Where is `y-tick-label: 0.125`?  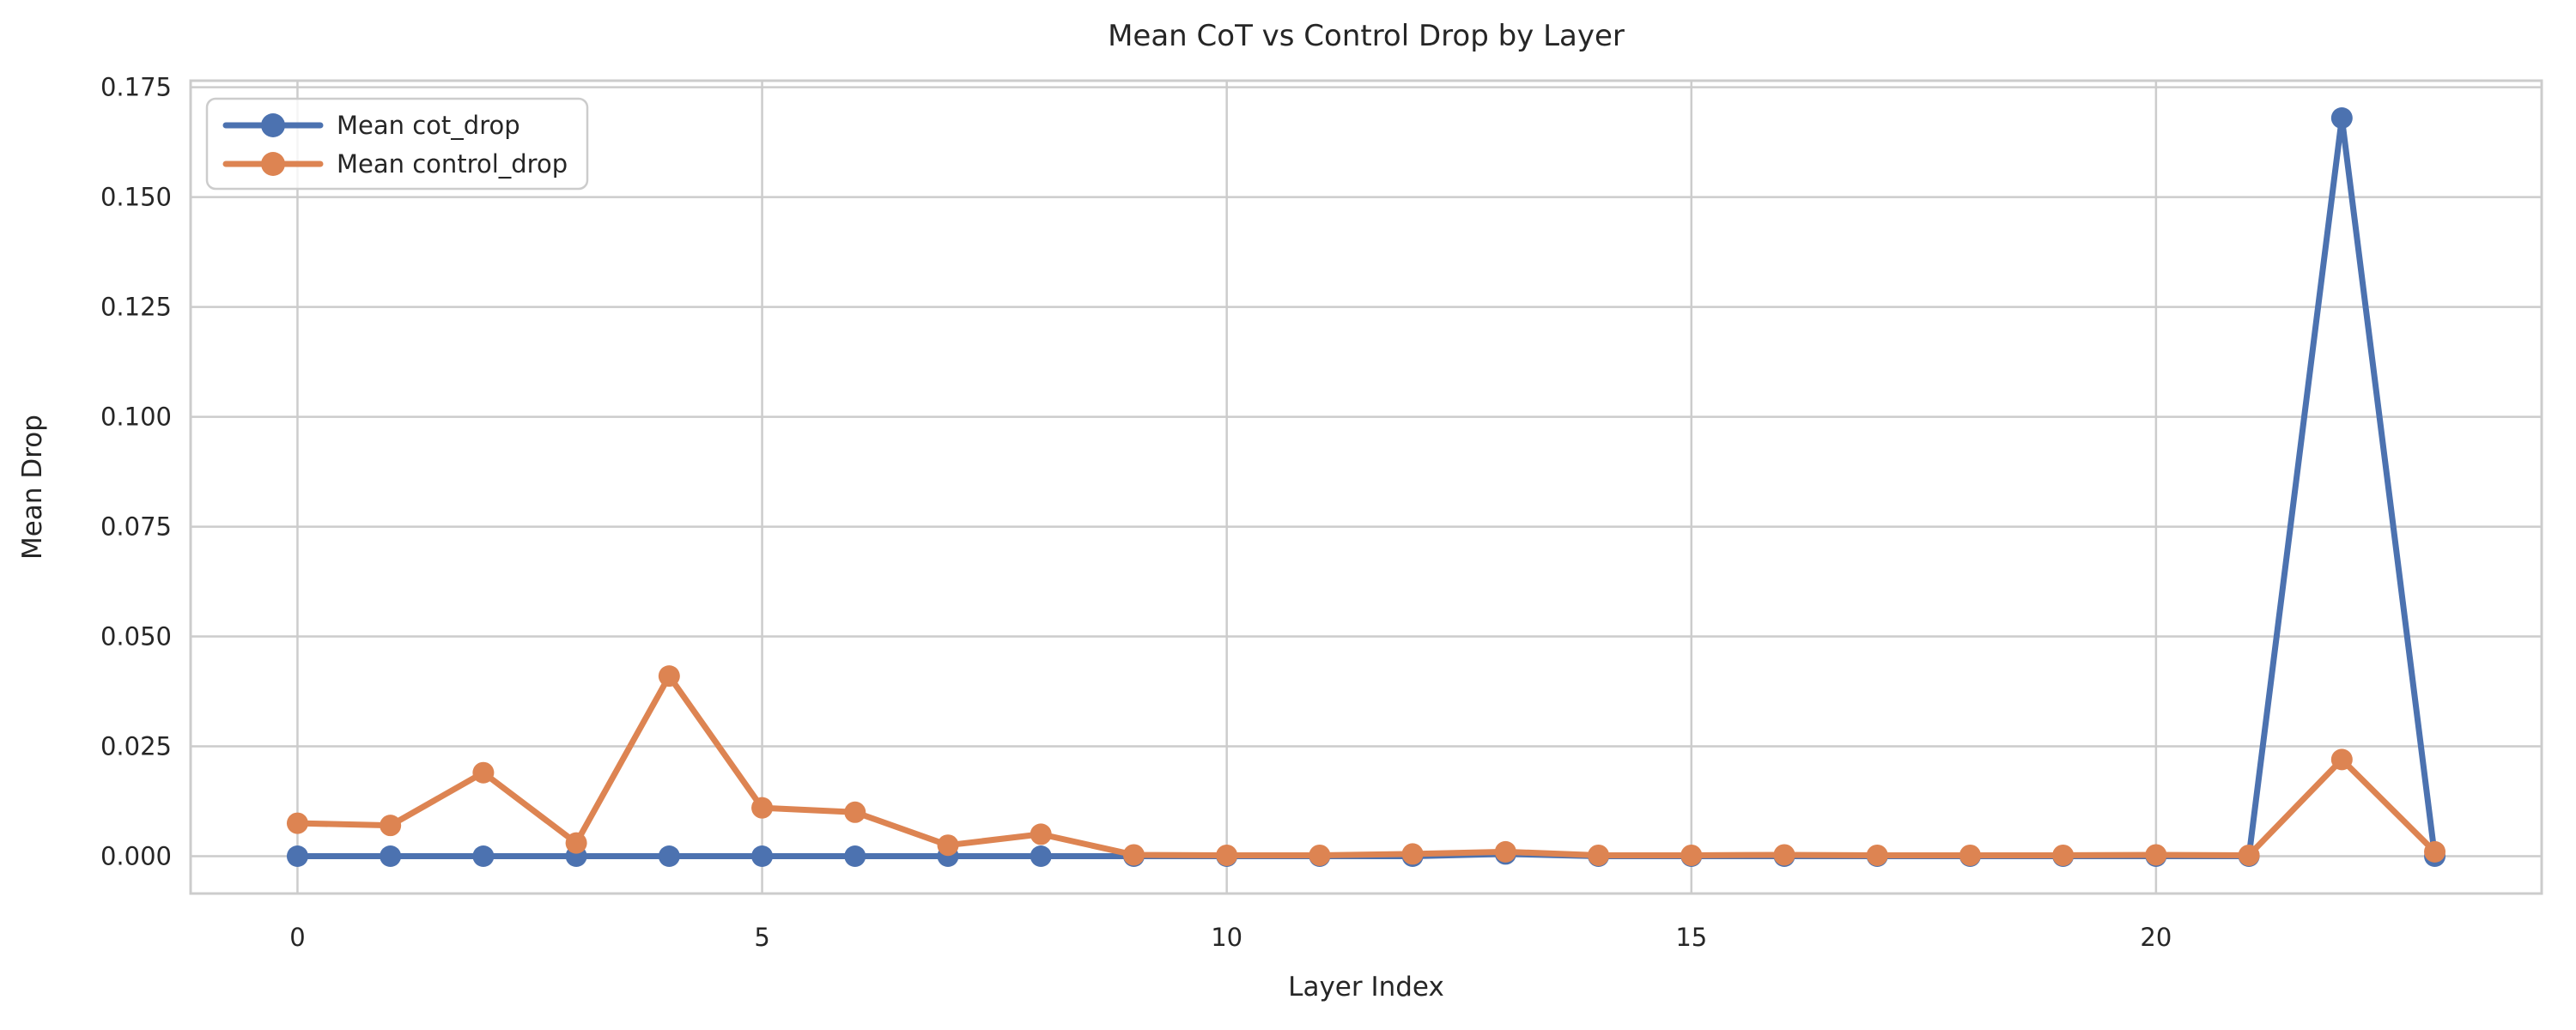 y-tick-label: 0.125 is located at coordinates (136, 307).